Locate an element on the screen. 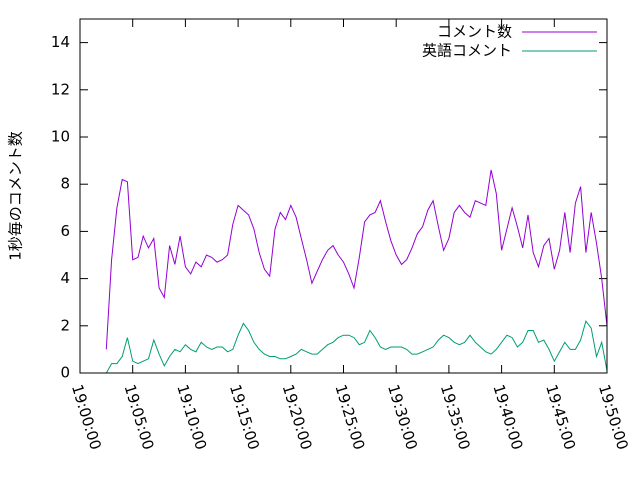 This screenshot has height=480, width=640. y-axis-label: 1秒毎のコメント数 is located at coordinates (16, 196).